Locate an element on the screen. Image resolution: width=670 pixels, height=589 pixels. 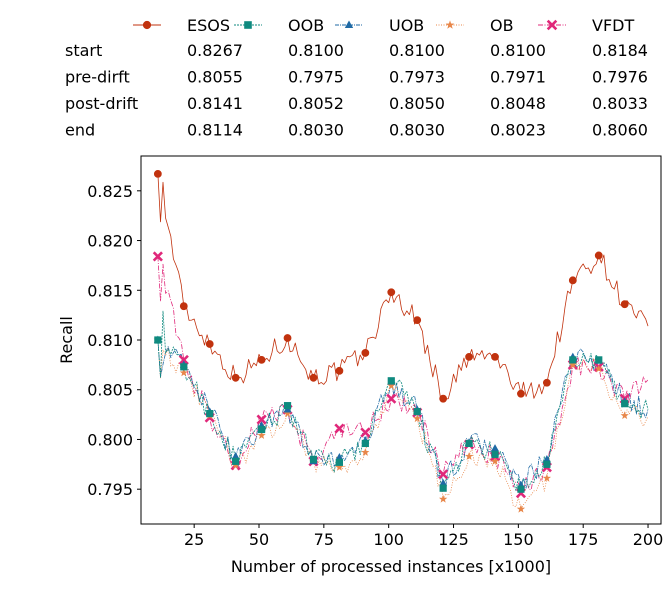
legend-entry-vfdt: VFDT is located at coordinates (586, 25).